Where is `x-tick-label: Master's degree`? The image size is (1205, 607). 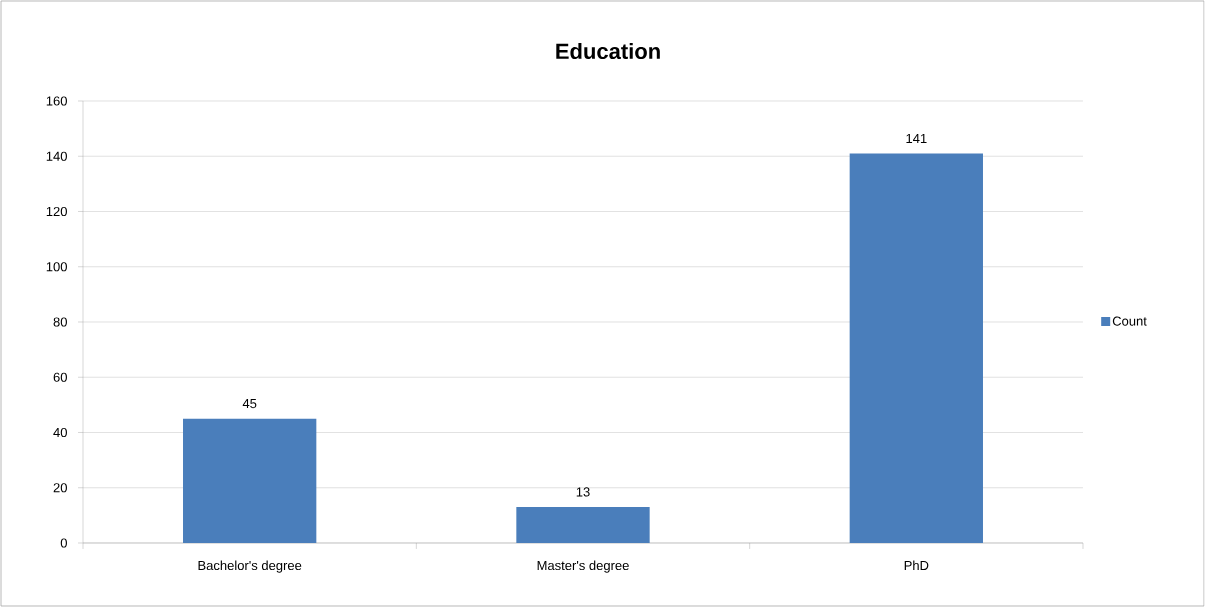
x-tick-label: Master's degree is located at coordinates (583, 566).